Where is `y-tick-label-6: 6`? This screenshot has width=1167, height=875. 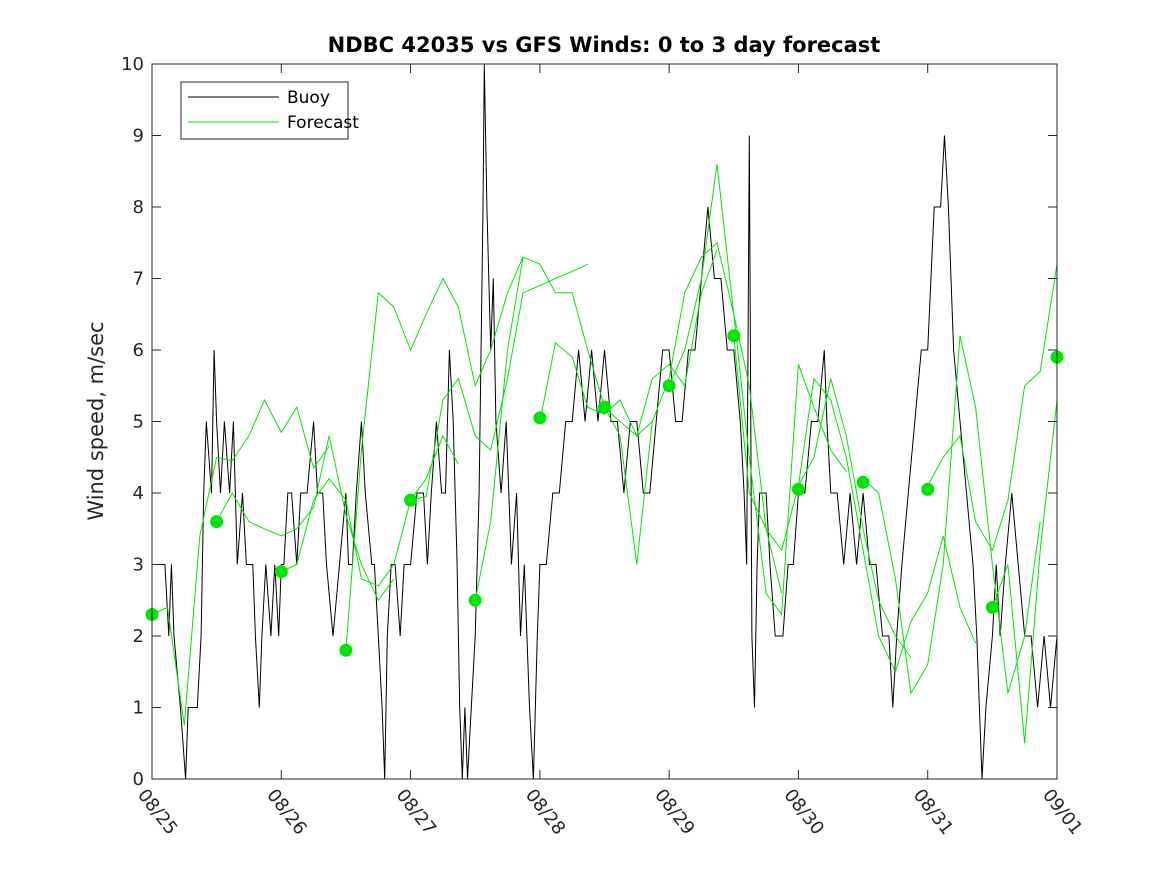 y-tick-label-6: 6 is located at coordinates (138, 350).